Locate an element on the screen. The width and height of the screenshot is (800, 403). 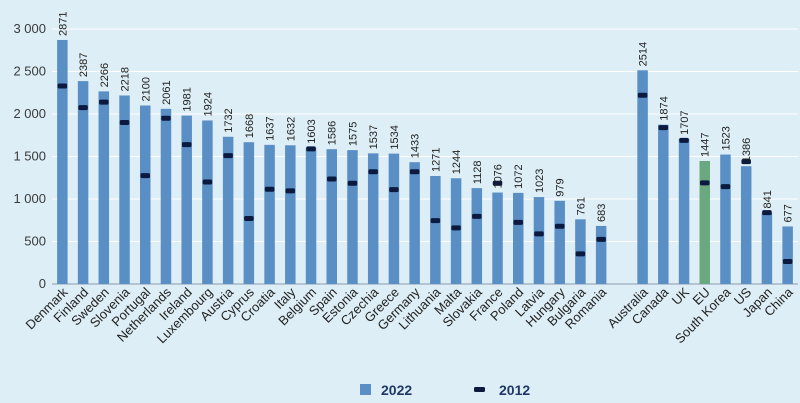
value-label-22: 1072 is located at coordinates (519, 176).